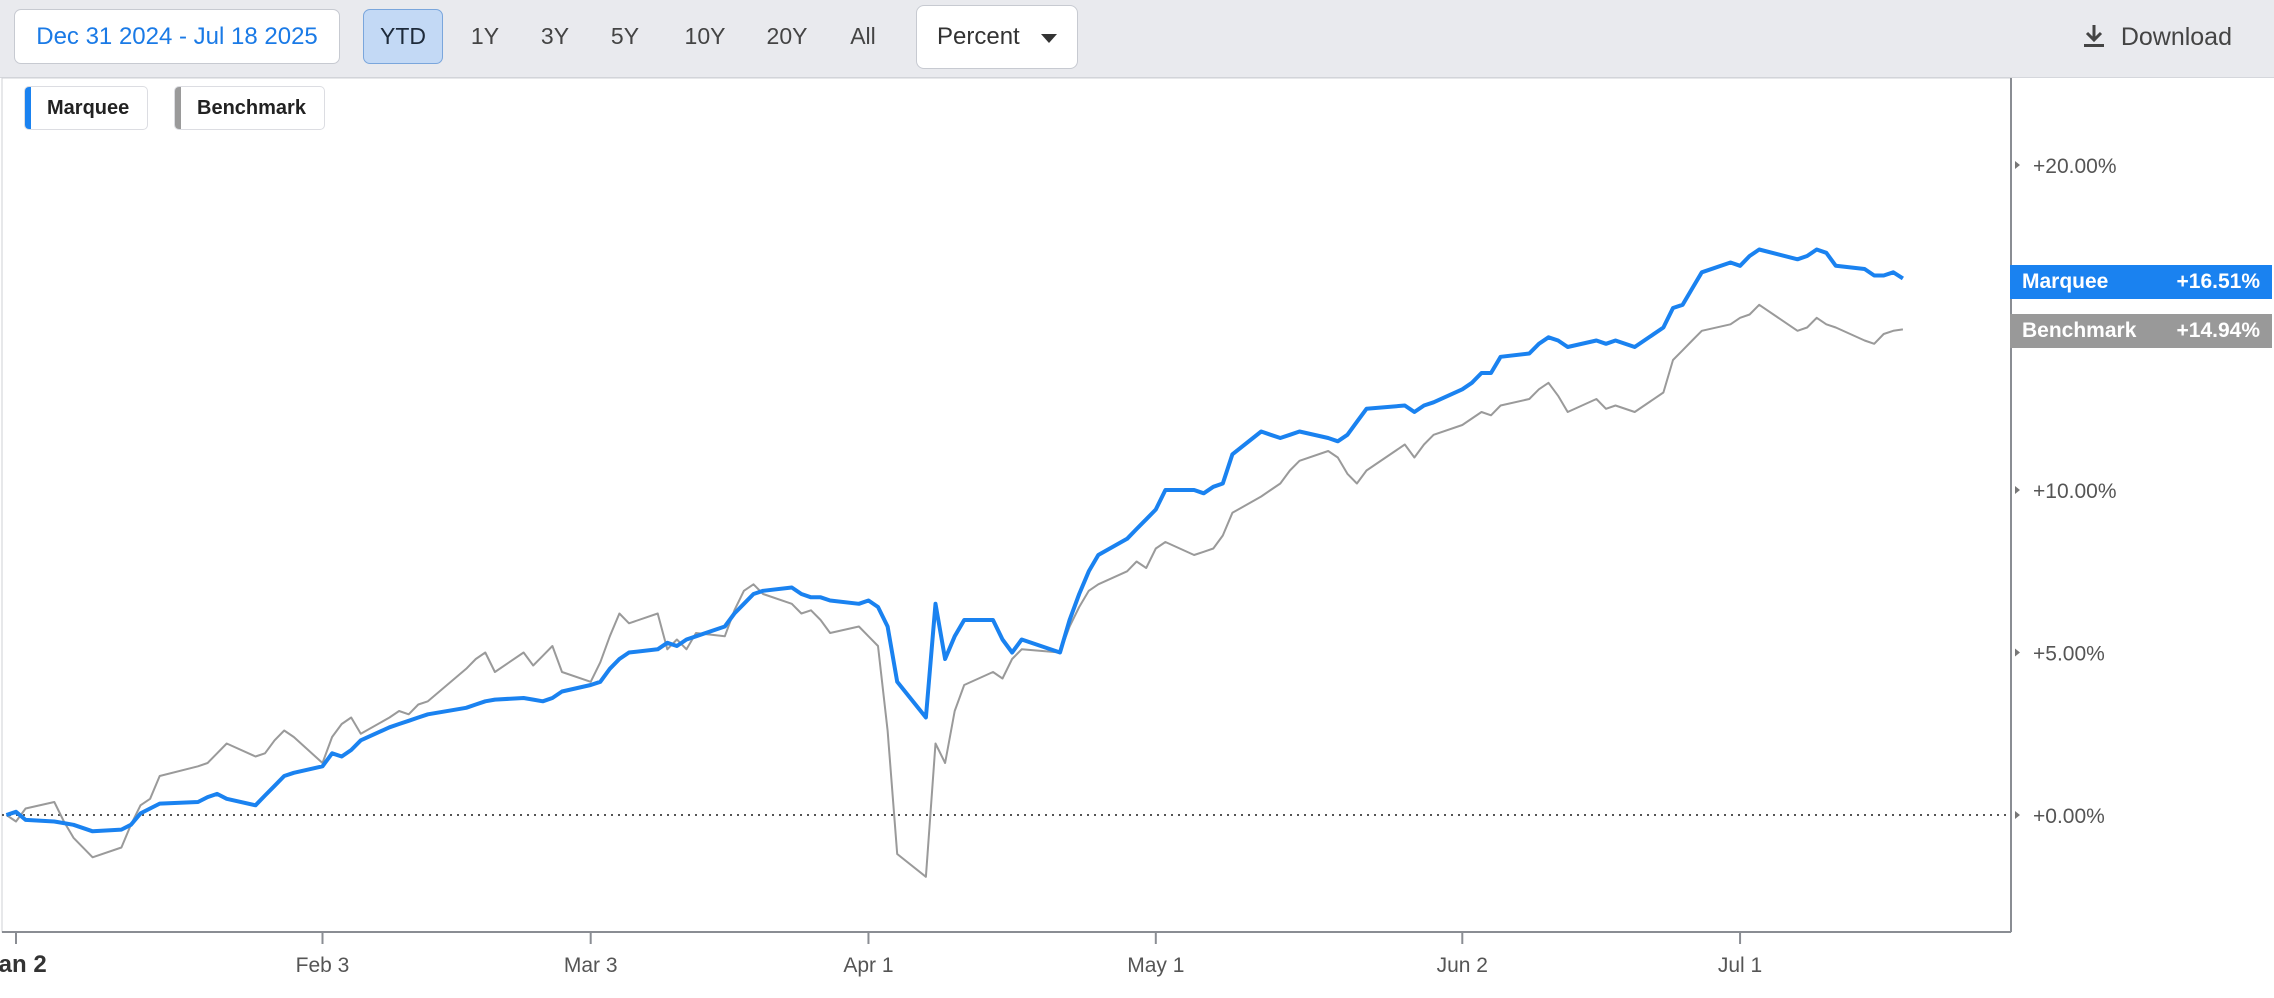  I want to click on legend-swatch-benchmark, so click(178, 108).